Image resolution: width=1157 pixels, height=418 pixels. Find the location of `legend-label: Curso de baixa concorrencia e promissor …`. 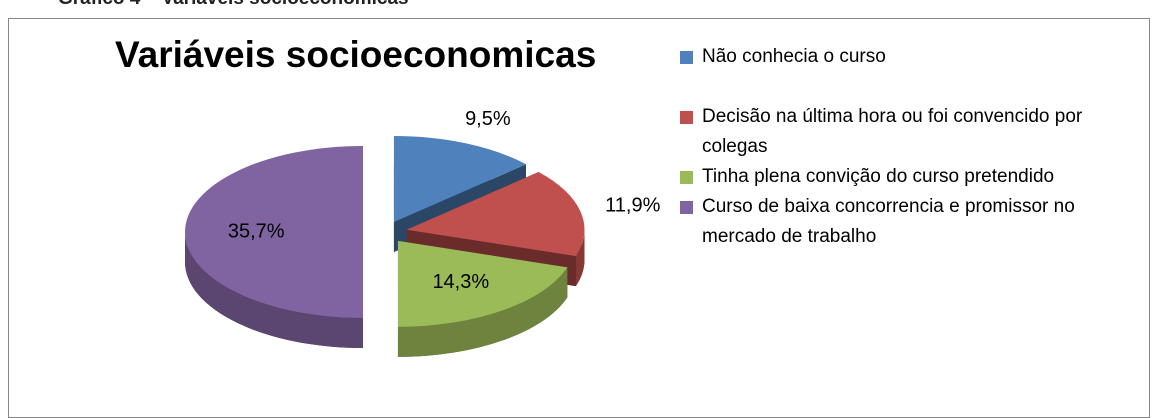

legend-label: Curso de baixa concorrencia e promissor … is located at coordinates (888, 221).